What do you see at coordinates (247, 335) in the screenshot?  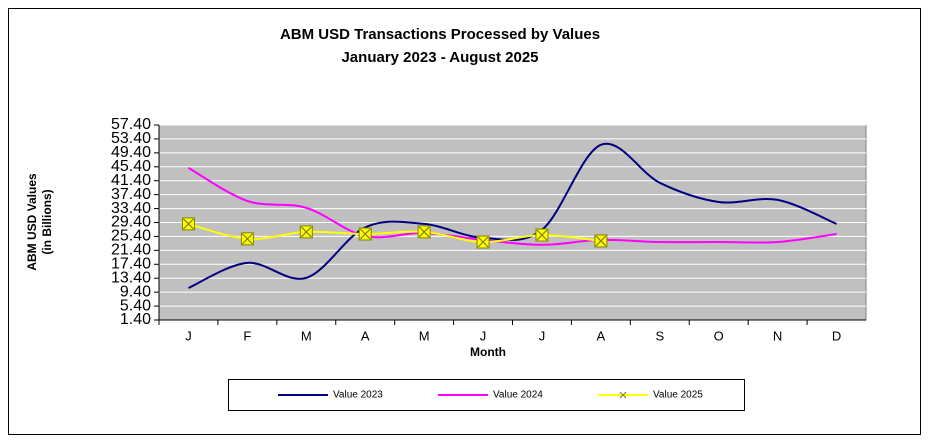 I see `x-tick-label: F` at bounding box center [247, 335].